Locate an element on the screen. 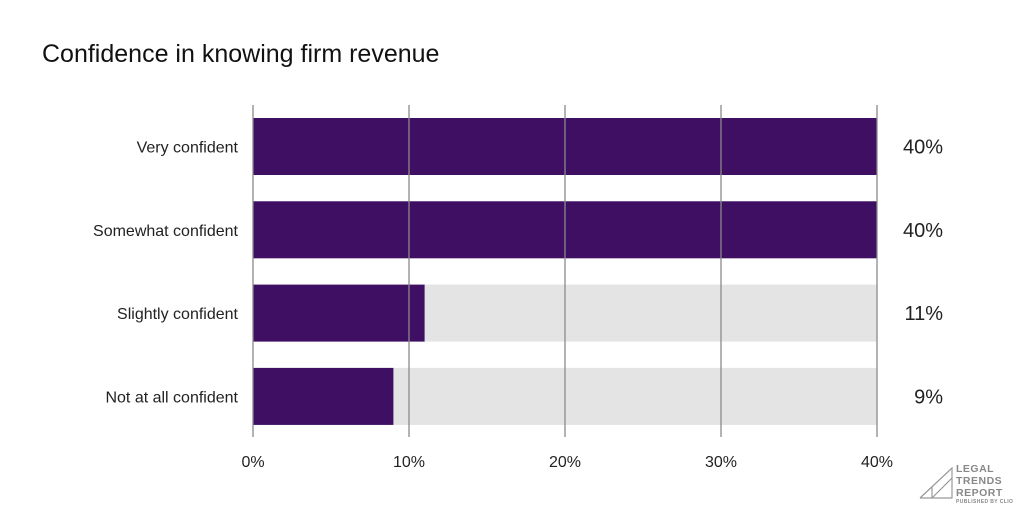  category-label: Very confident is located at coordinates (188, 148).